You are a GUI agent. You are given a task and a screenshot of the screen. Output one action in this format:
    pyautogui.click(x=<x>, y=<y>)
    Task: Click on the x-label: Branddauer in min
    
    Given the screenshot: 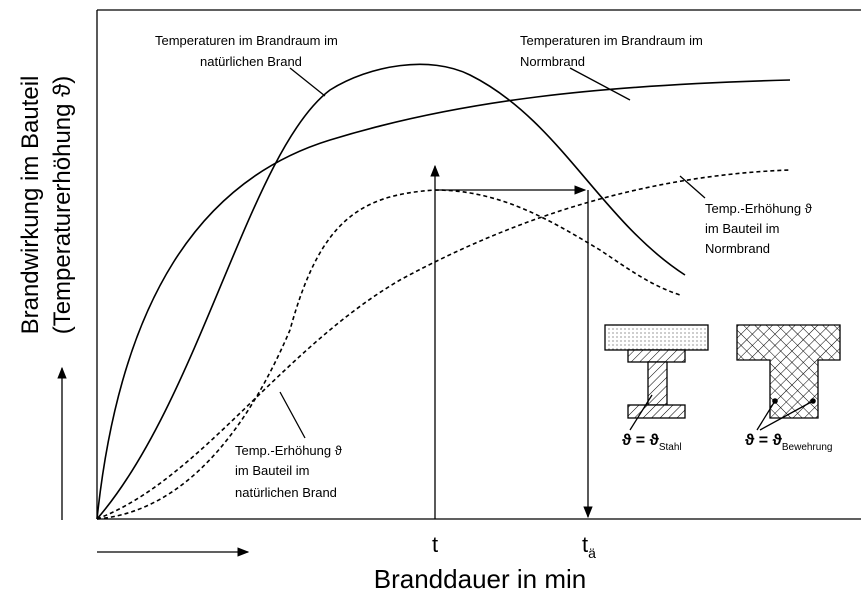 What is the action you would take?
    pyautogui.click(x=480, y=579)
    